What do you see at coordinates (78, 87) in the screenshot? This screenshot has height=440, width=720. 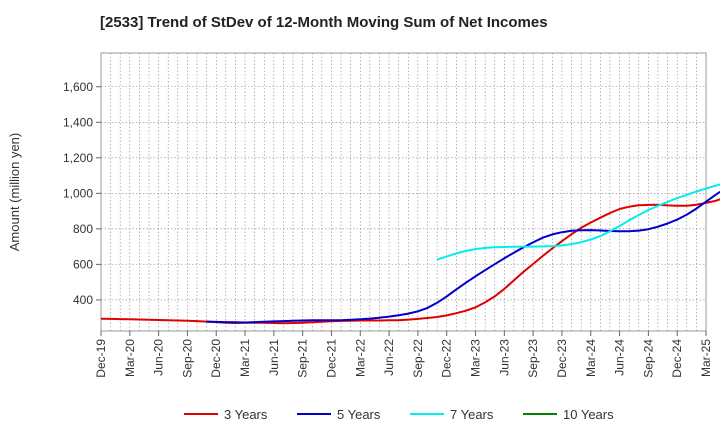 I see `y-tick-label: 1,600` at bounding box center [78, 87].